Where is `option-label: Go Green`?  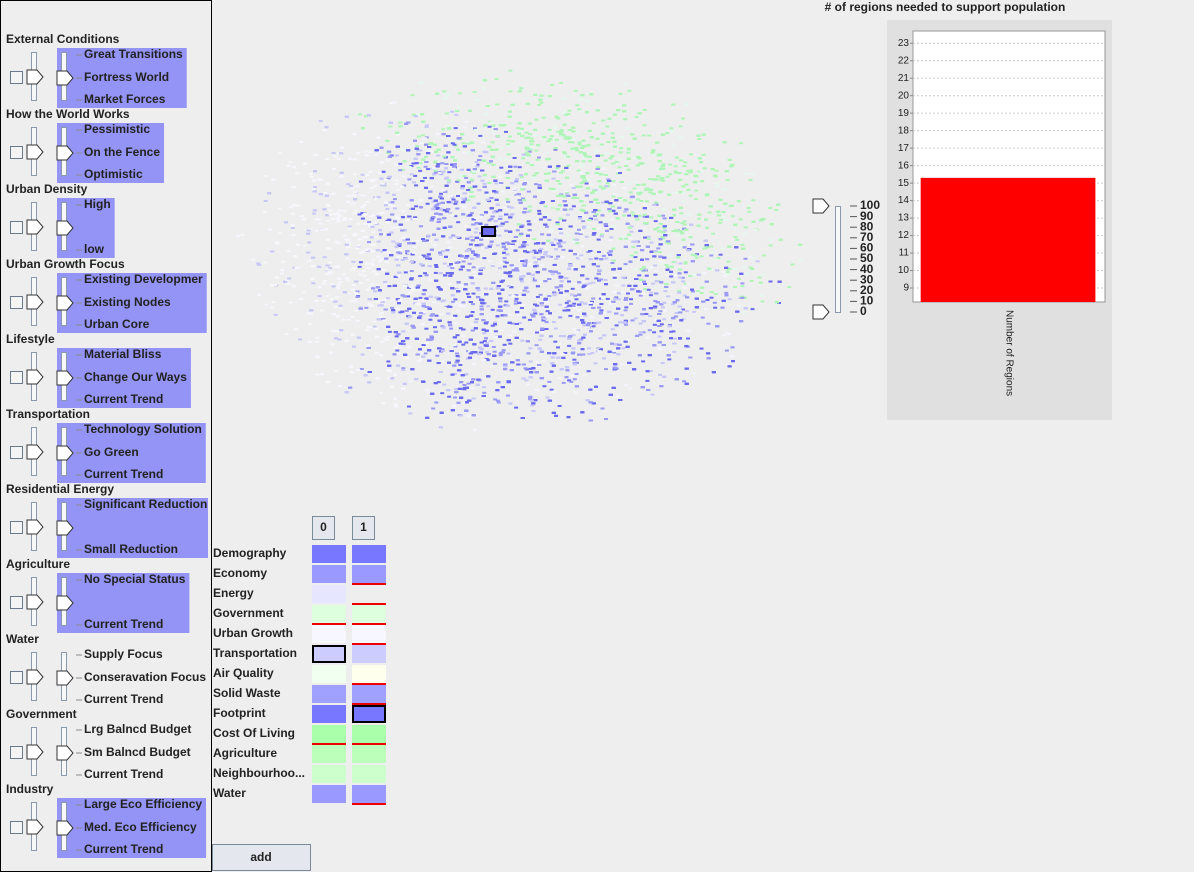 option-label: Go Green is located at coordinates (111, 452).